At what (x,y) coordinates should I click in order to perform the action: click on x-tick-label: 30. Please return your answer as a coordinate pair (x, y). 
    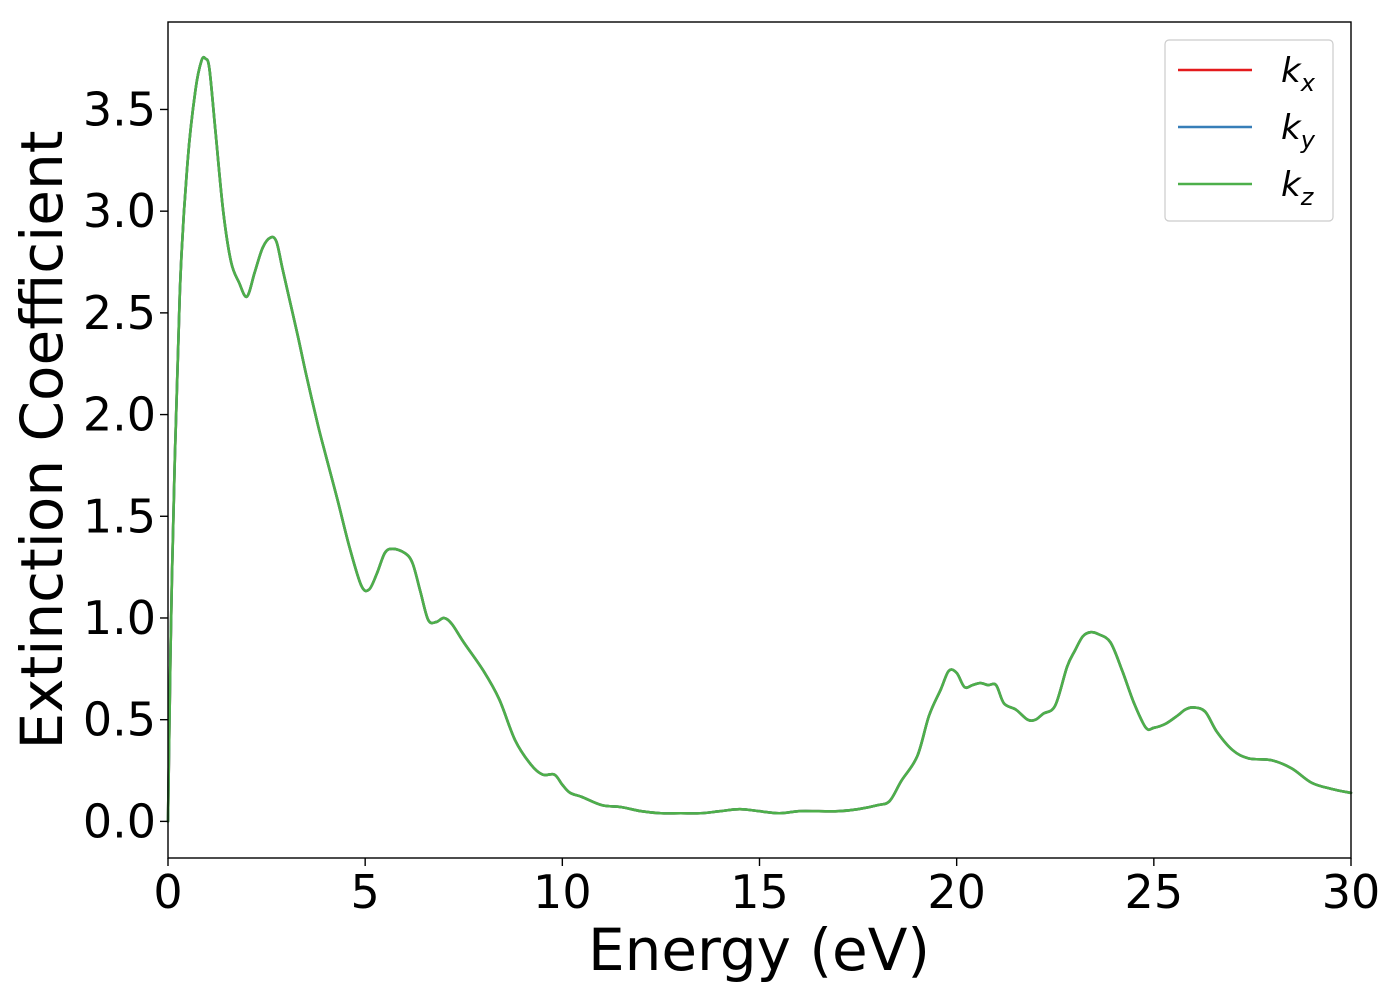
    Looking at the image, I should click on (1351, 892).